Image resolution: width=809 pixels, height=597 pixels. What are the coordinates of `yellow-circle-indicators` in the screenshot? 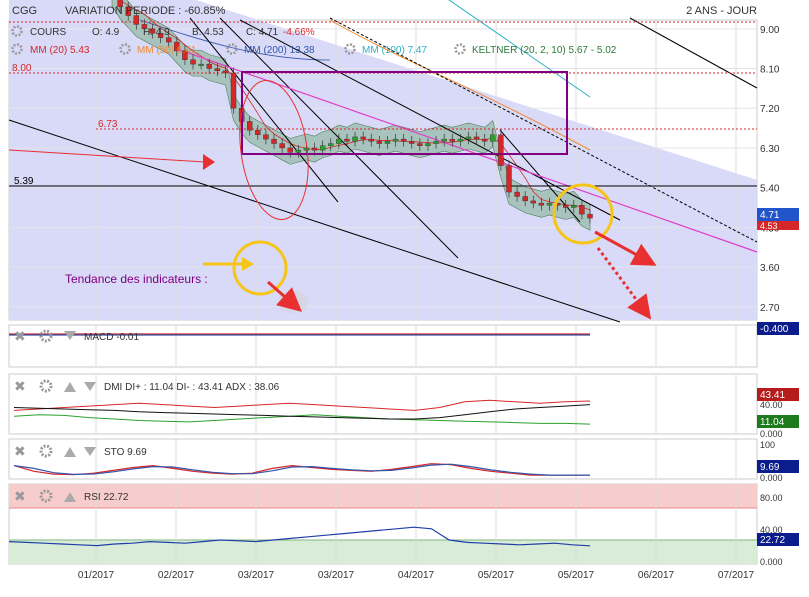 It's located at (260, 268).